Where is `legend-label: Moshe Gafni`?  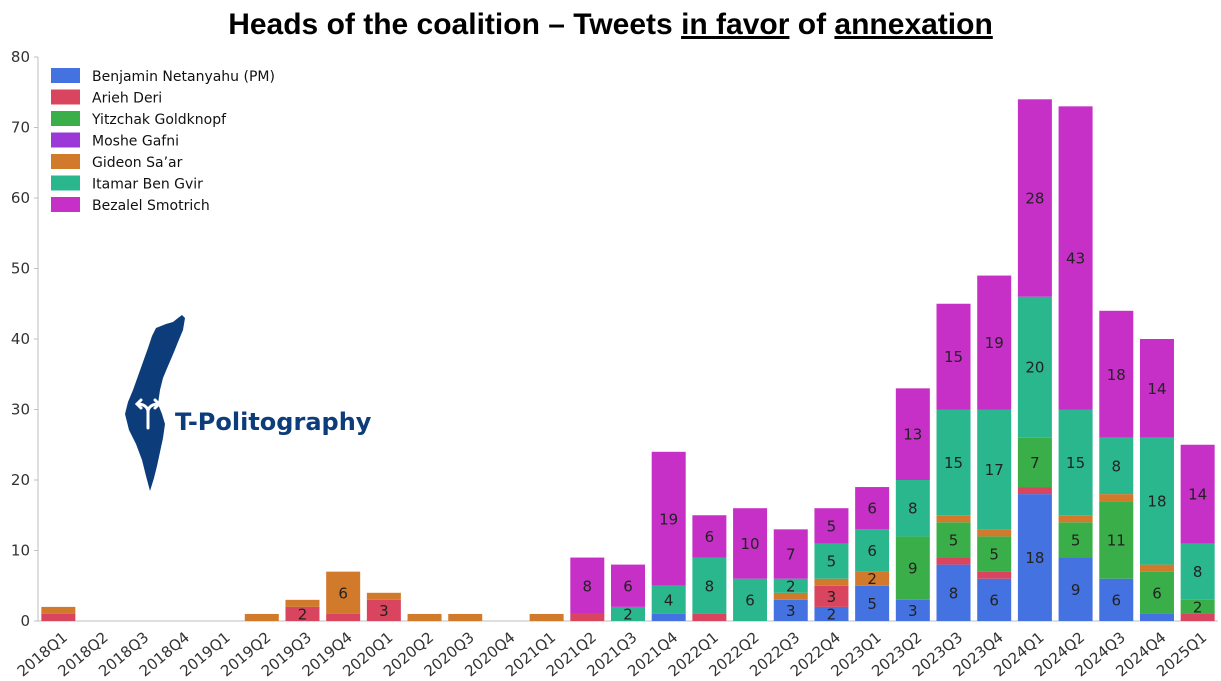 legend-label: Moshe Gafni is located at coordinates (135, 142).